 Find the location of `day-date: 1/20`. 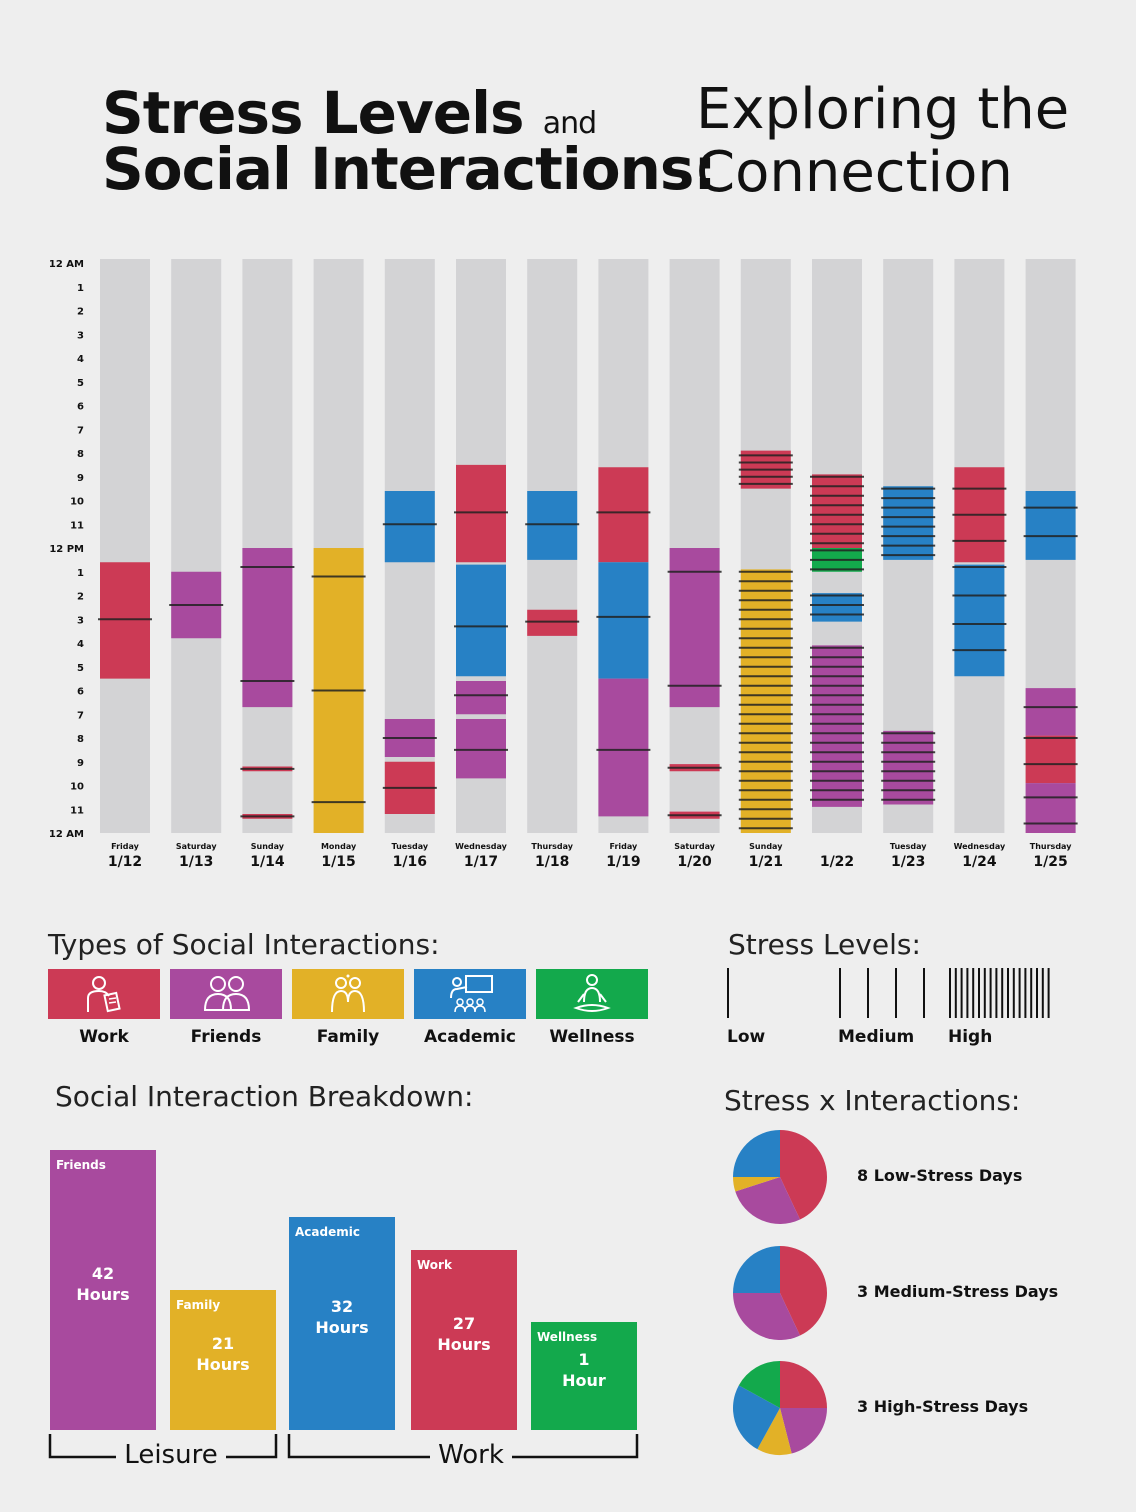

day-date: 1/20 is located at coordinates (694, 862).